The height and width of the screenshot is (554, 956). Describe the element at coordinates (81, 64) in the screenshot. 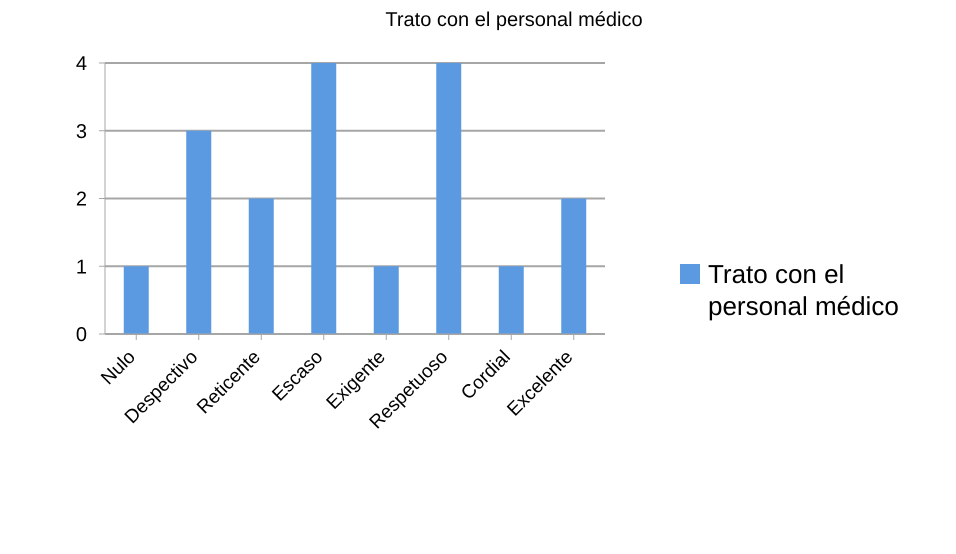

I see `y-tick-label: 4` at that location.